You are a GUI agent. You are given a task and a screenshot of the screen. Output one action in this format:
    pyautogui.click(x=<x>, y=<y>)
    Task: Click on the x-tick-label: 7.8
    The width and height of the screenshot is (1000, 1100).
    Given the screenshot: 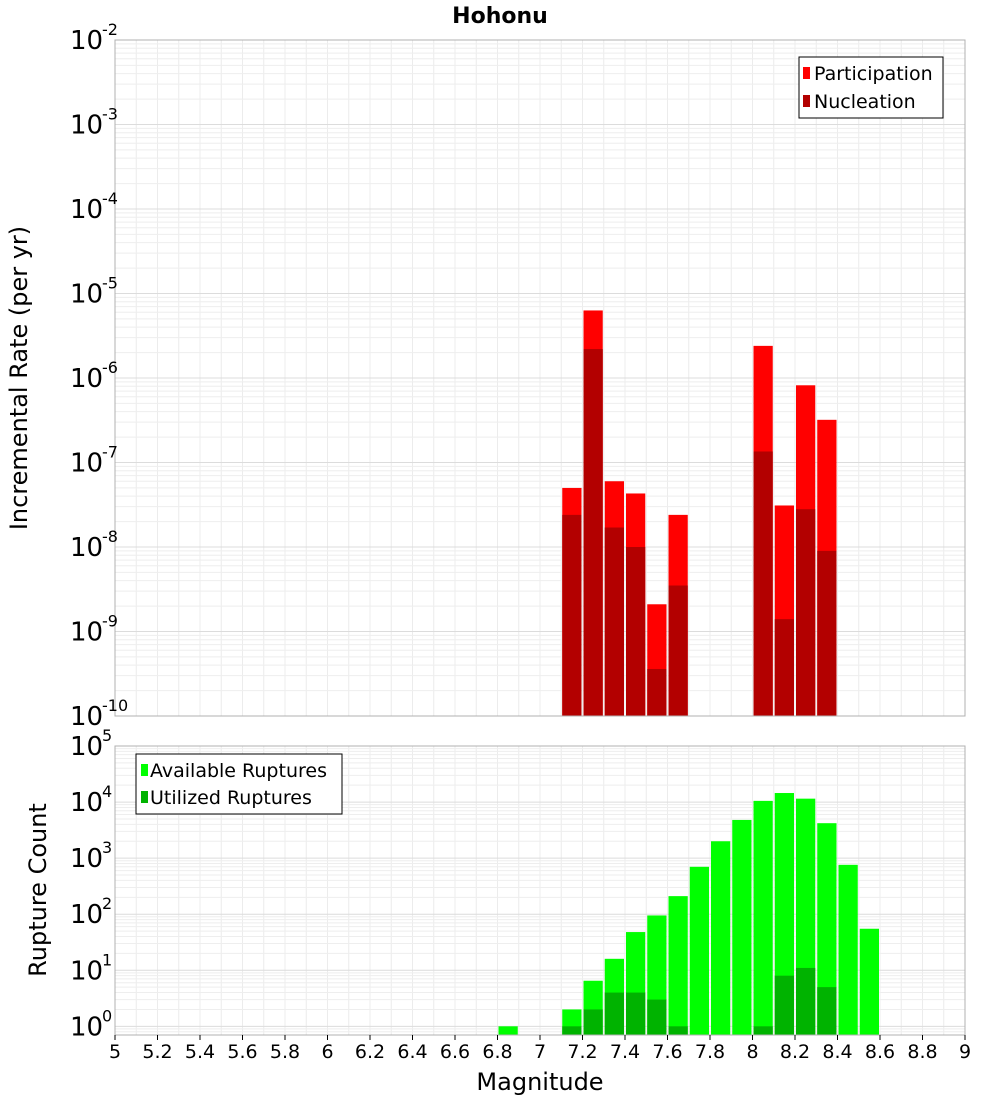 What is the action you would take?
    pyautogui.click(x=710, y=1052)
    